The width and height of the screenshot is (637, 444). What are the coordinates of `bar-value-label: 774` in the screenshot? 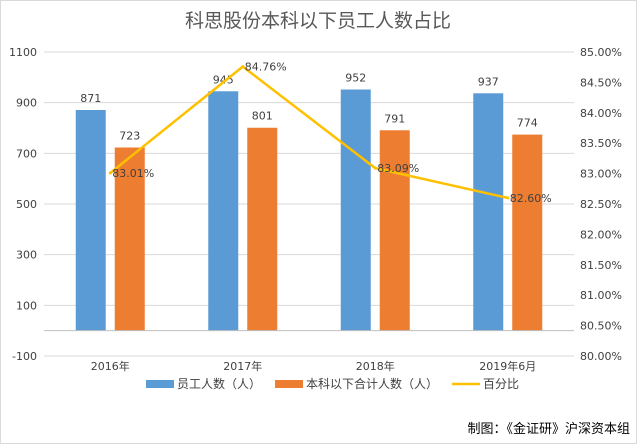 It's located at (527, 123).